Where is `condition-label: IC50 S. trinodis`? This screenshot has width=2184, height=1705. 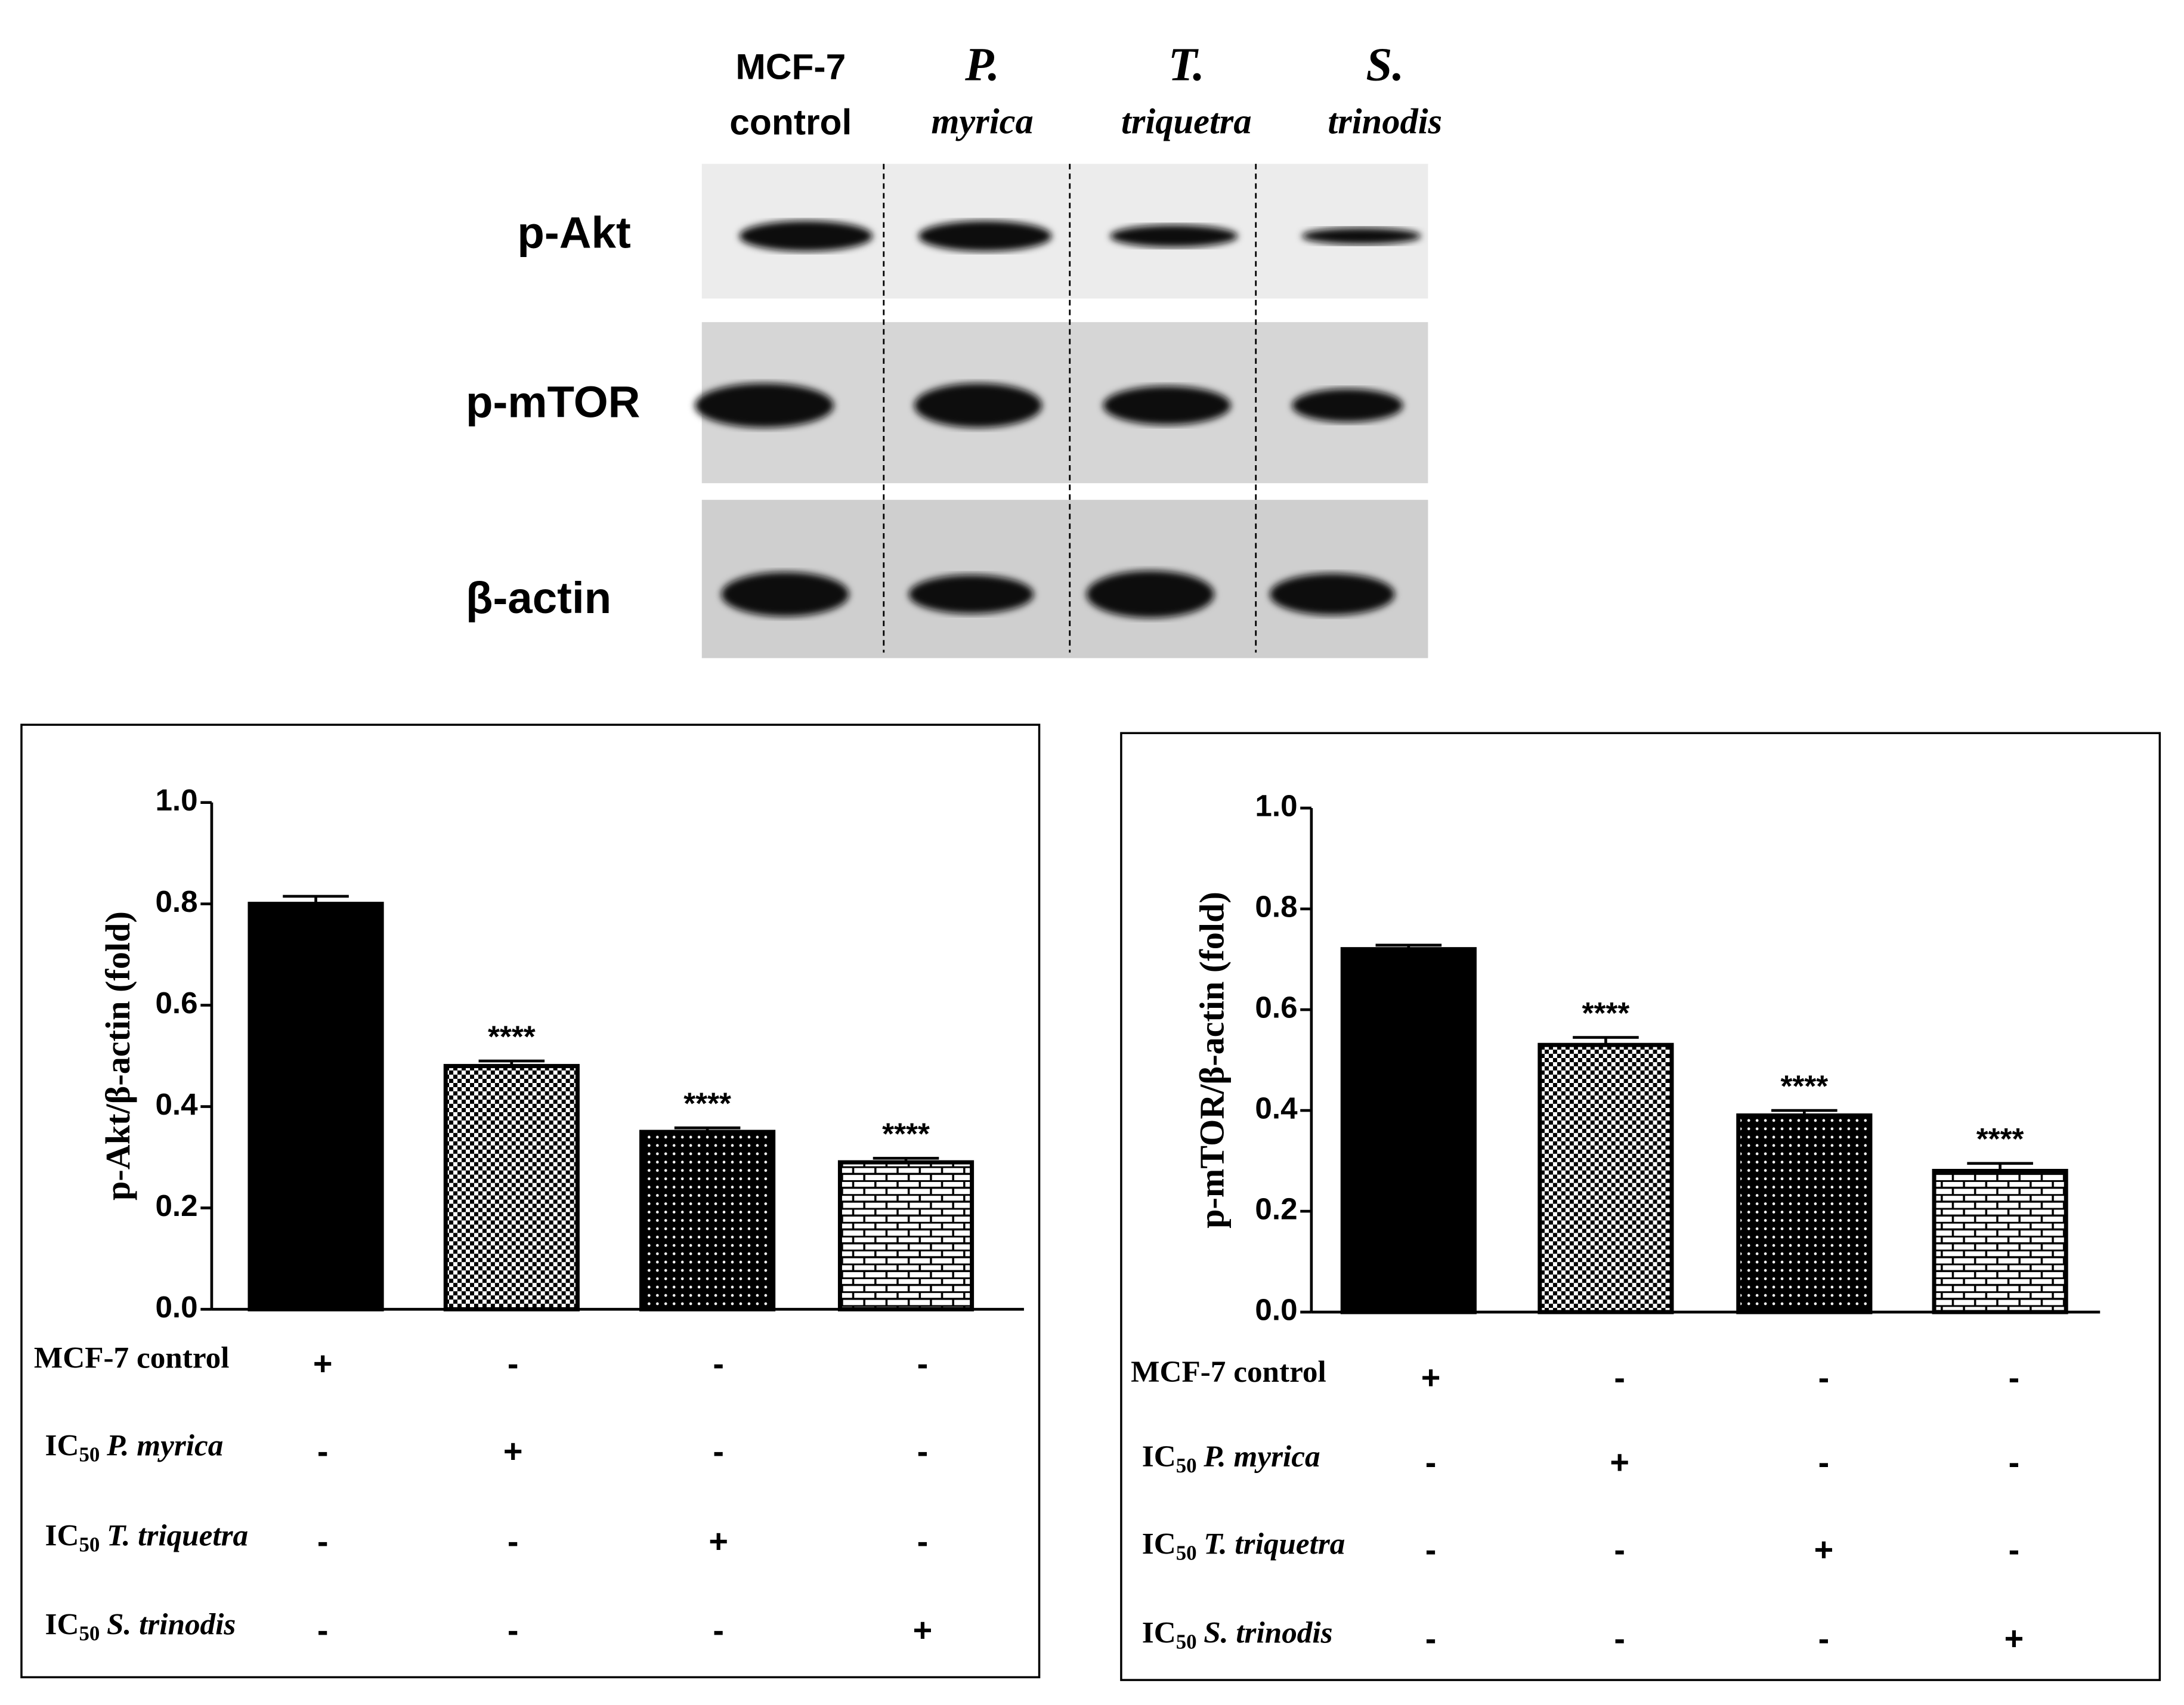 condition-label: IC50 S. trinodis is located at coordinates (1237, 1634).